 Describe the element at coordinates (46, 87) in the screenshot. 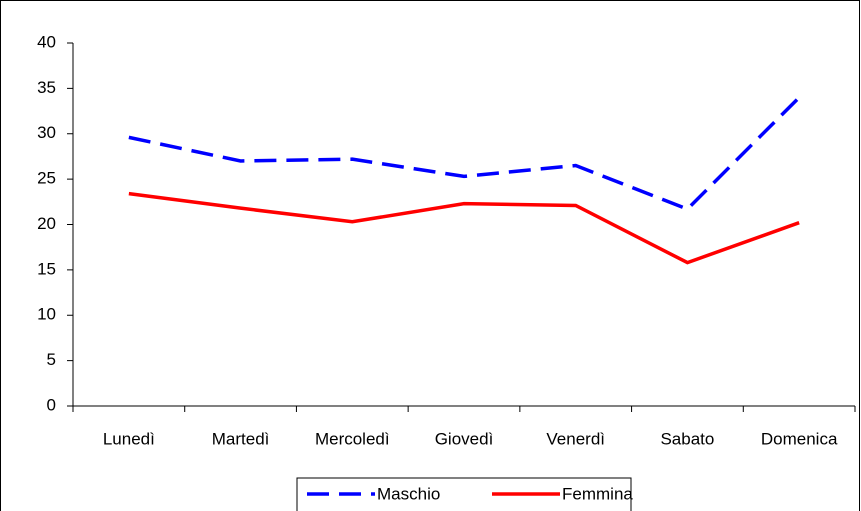

I see `y-tick-label: 35` at that location.